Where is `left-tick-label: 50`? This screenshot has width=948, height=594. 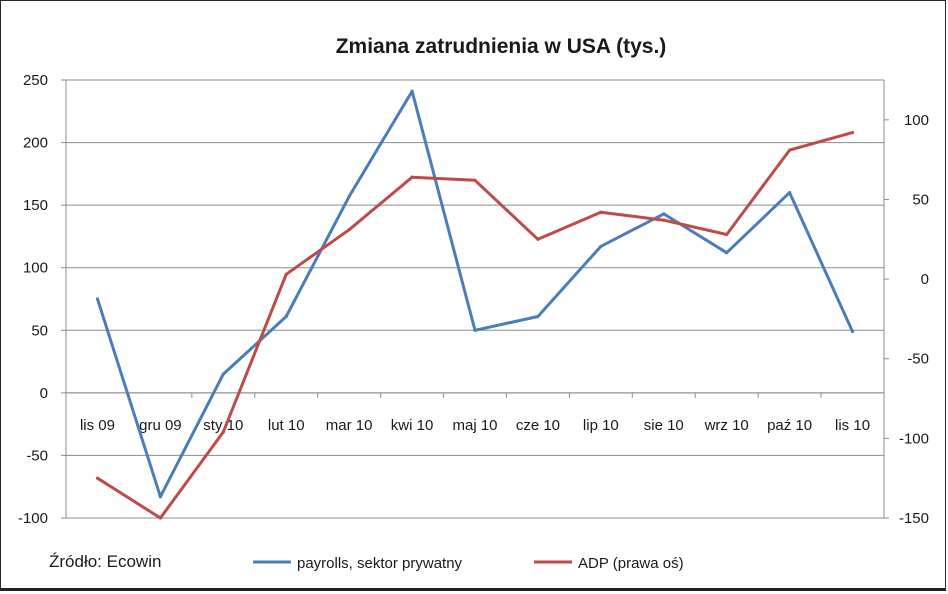
left-tick-label: 50 is located at coordinates (39, 330).